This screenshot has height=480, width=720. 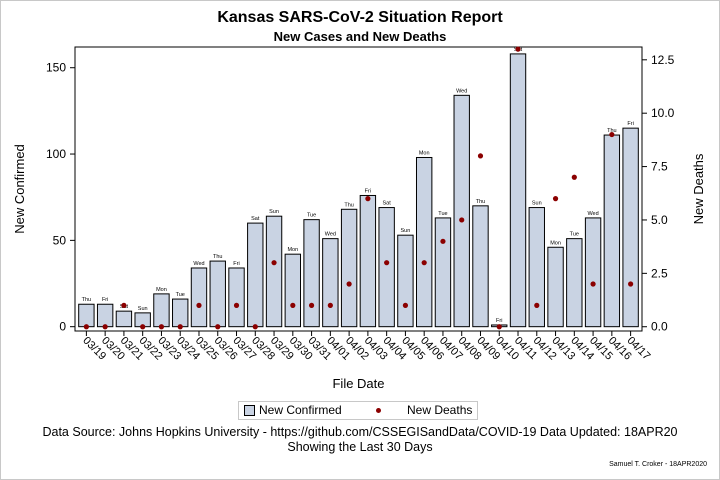 What do you see at coordinates (19, 189) in the screenshot?
I see `y-axis-label: New Confirmed` at bounding box center [19, 189].